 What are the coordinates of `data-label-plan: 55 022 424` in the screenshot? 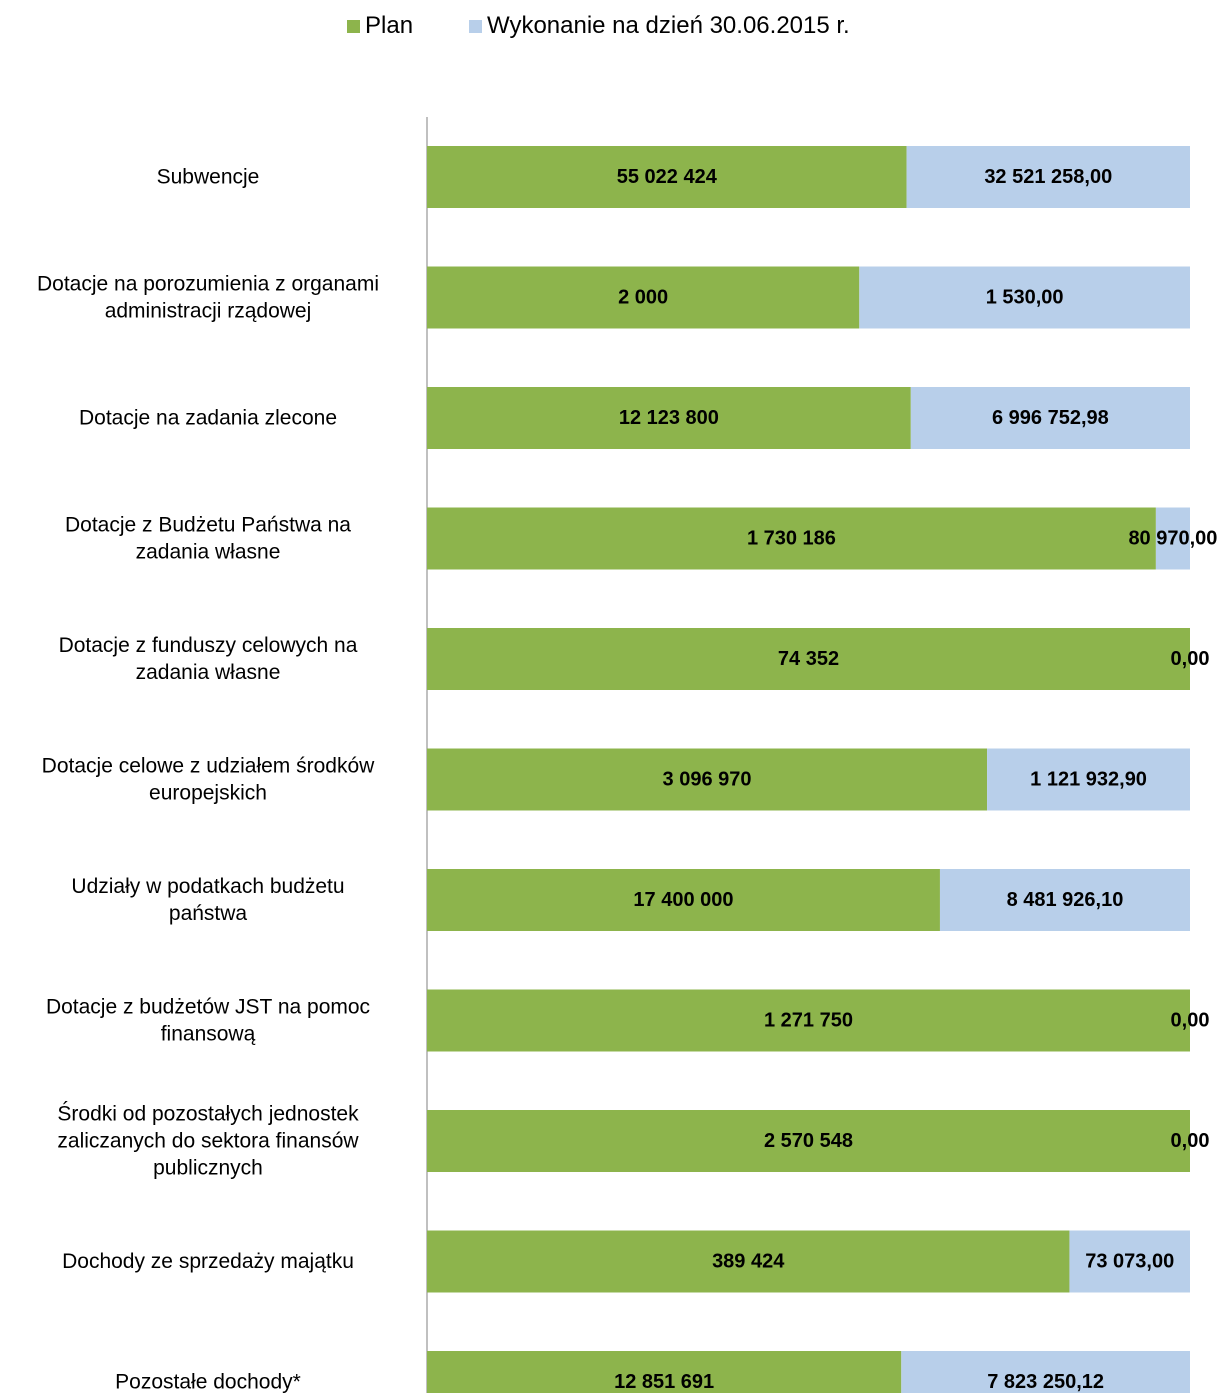 It's located at (667, 177).